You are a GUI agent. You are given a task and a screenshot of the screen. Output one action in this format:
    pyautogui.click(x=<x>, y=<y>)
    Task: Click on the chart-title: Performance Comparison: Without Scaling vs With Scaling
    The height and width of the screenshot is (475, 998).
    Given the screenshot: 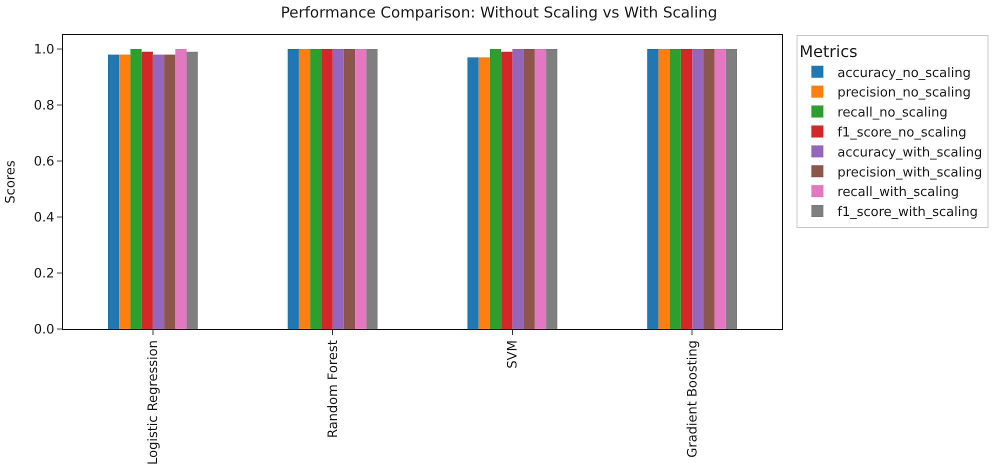 What is the action you would take?
    pyautogui.click(x=499, y=13)
    